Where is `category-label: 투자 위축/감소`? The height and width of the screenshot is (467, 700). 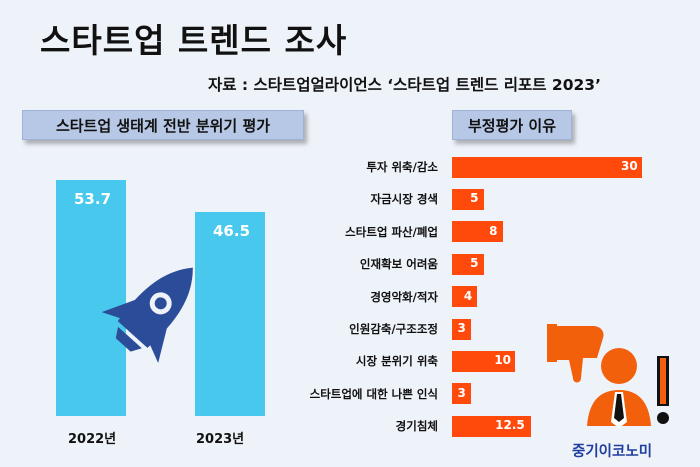 category-label: 투자 위축/감소 is located at coordinates (402, 167).